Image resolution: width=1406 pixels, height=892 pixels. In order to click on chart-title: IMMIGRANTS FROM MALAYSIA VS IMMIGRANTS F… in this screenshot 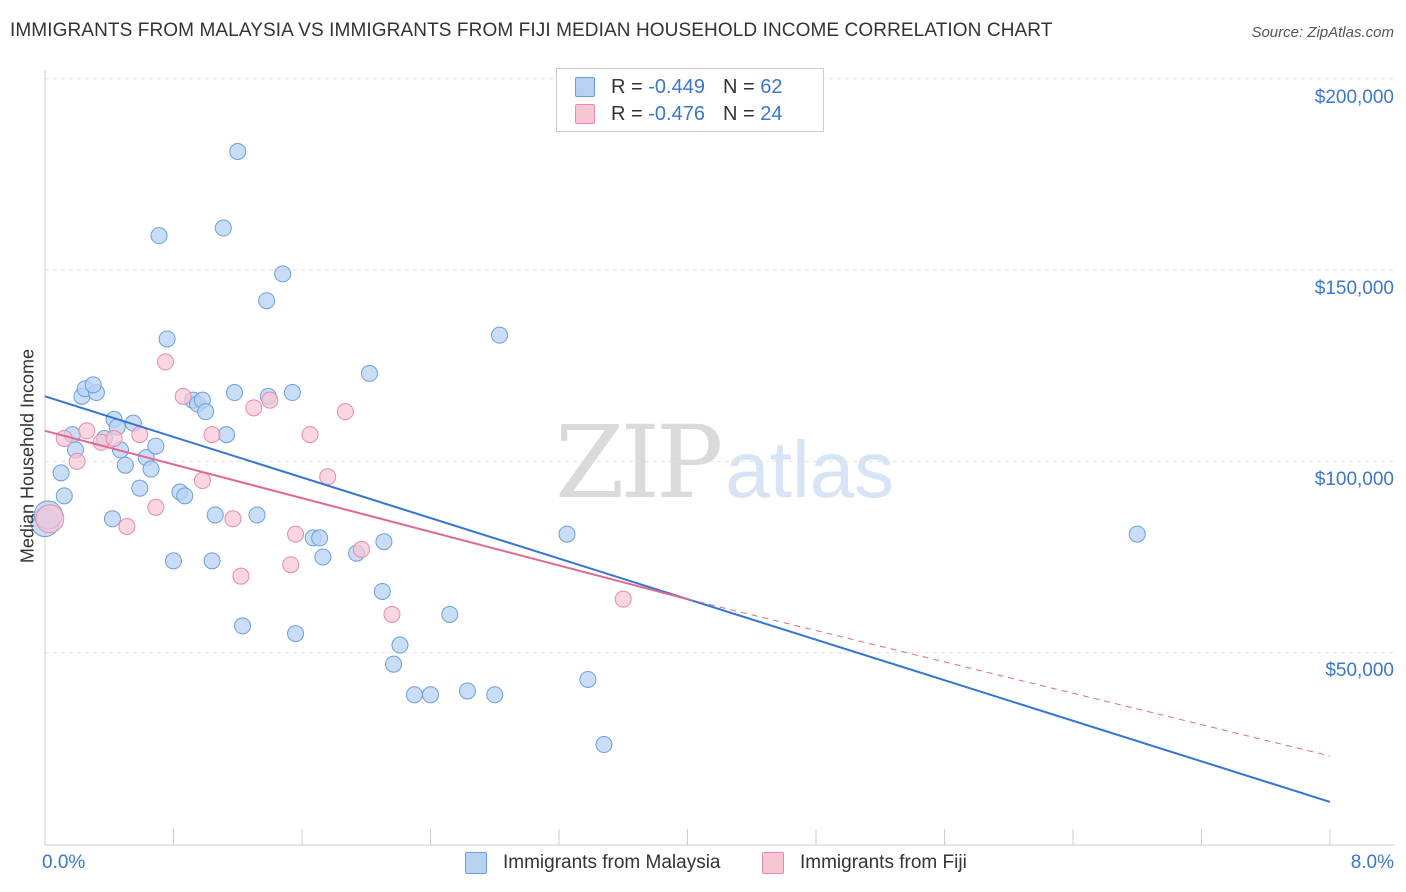, I will do `click(531, 30)`.